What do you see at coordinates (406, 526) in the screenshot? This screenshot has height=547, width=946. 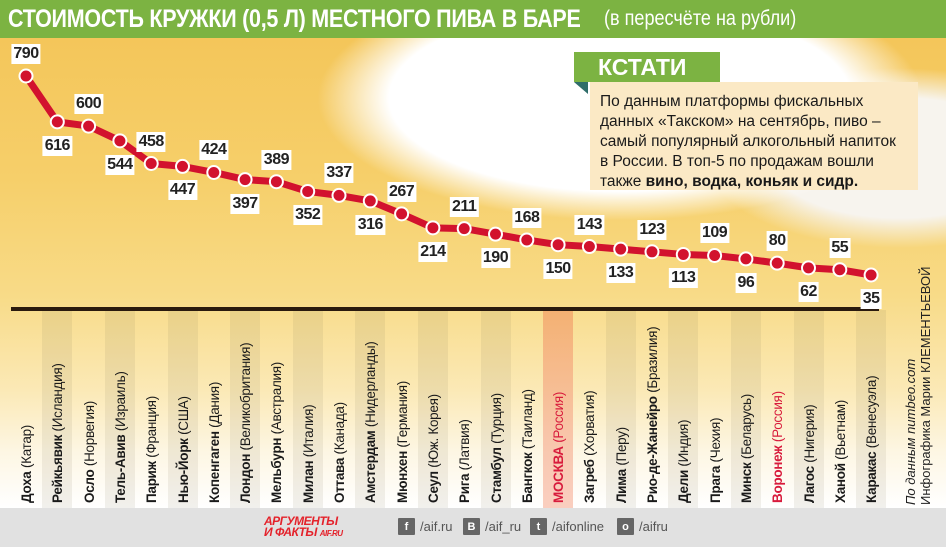 I see `facebook-icon: f` at bounding box center [406, 526].